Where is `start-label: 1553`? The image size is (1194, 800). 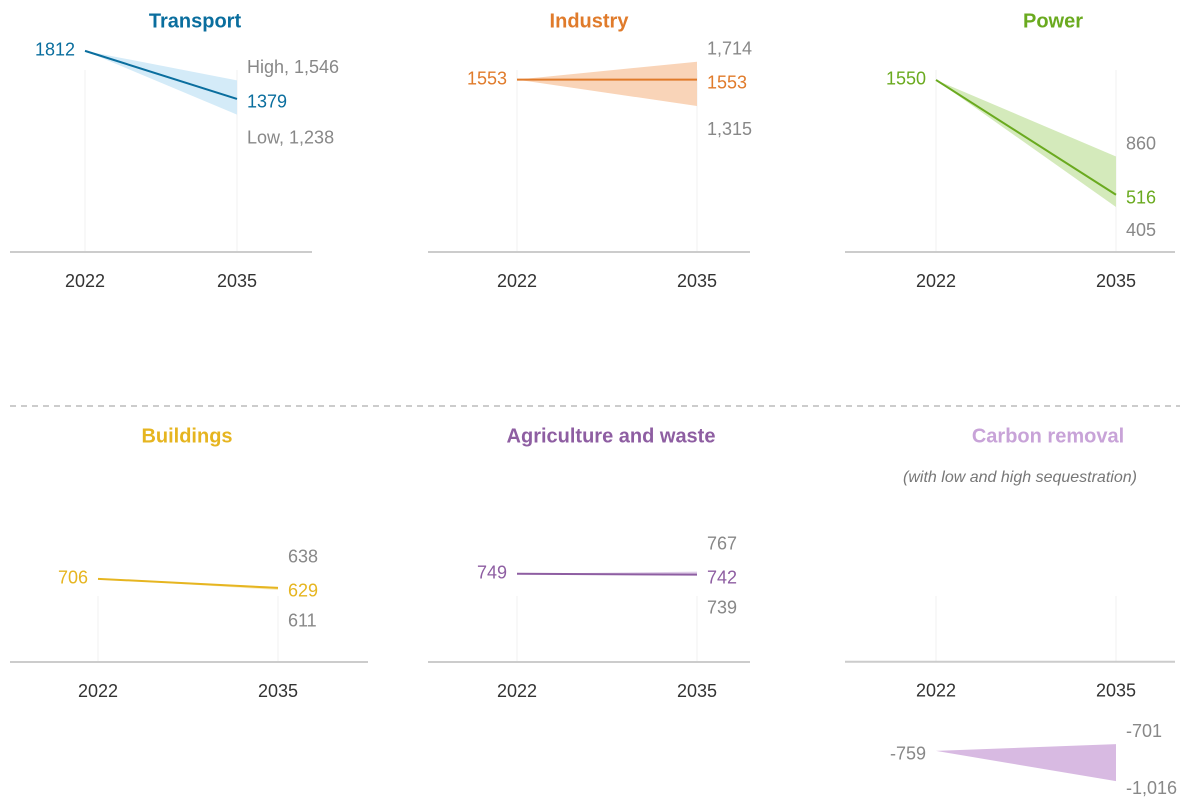 start-label: 1553 is located at coordinates (487, 78).